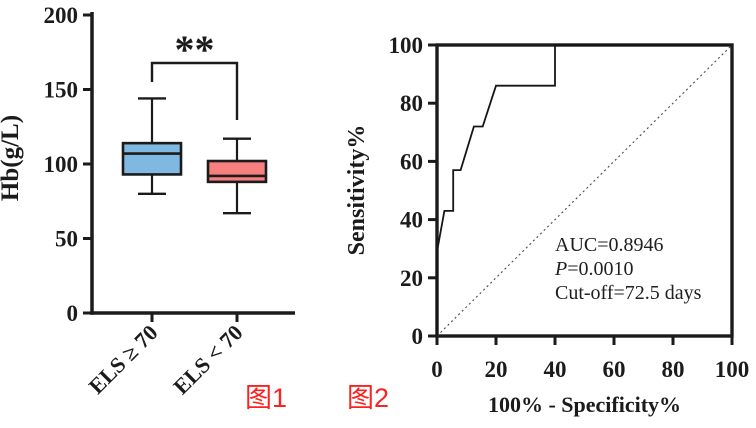  I want to click on y-tick-label: 40, so click(411, 220).